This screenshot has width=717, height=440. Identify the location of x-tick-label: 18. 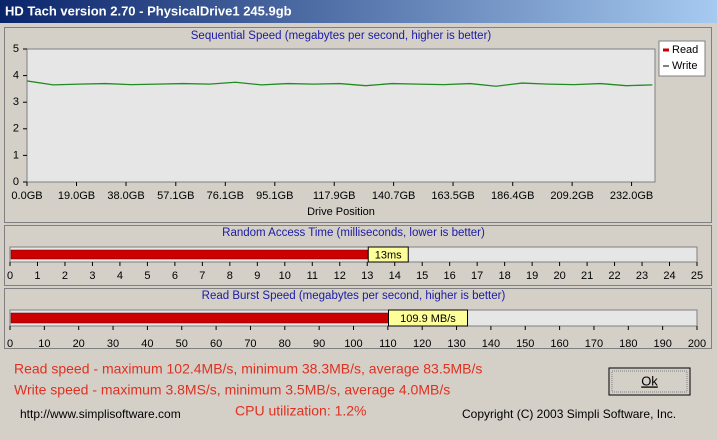
(505, 276).